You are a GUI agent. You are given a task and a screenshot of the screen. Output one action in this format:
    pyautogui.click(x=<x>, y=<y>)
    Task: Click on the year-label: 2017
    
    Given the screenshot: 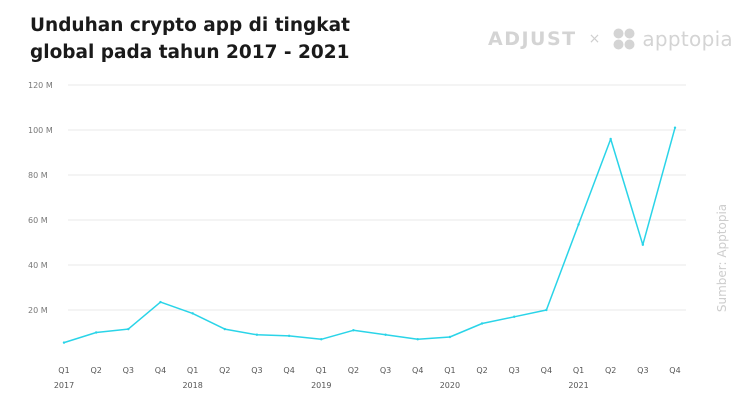 What is the action you would take?
    pyautogui.click(x=64, y=385)
    